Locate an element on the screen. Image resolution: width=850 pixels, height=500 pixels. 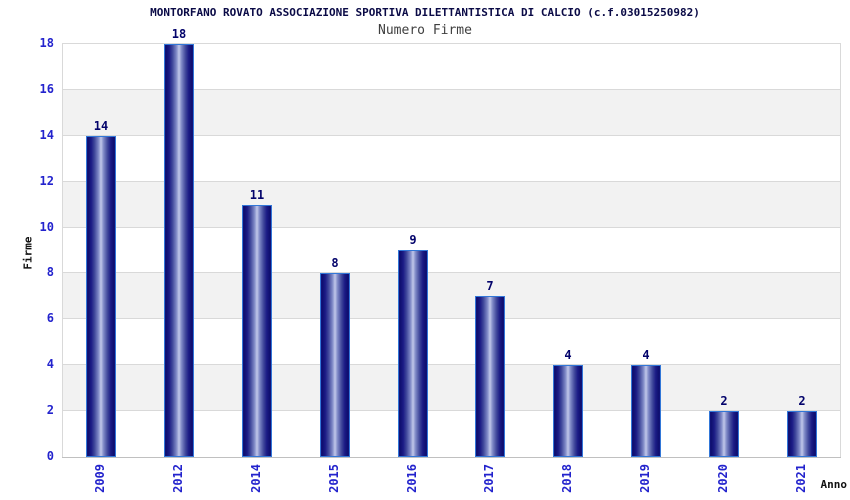
y-tick-label: 2 is located at coordinates (50, 410).